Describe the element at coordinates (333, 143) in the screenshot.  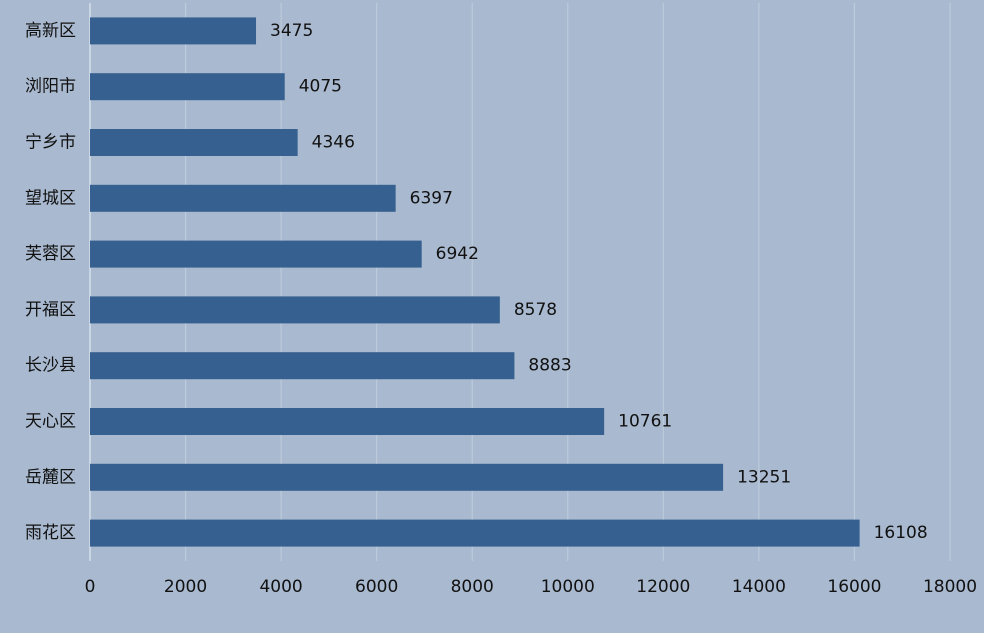
I see `value-label: 4346` at that location.